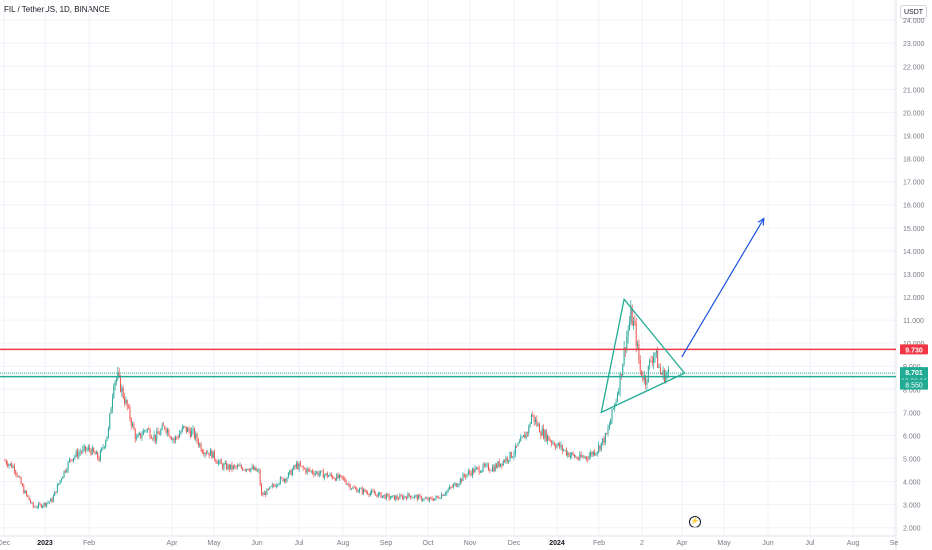 The width and height of the screenshot is (932, 550). I want to click on currency-unit-button: USDT, so click(913, 12).